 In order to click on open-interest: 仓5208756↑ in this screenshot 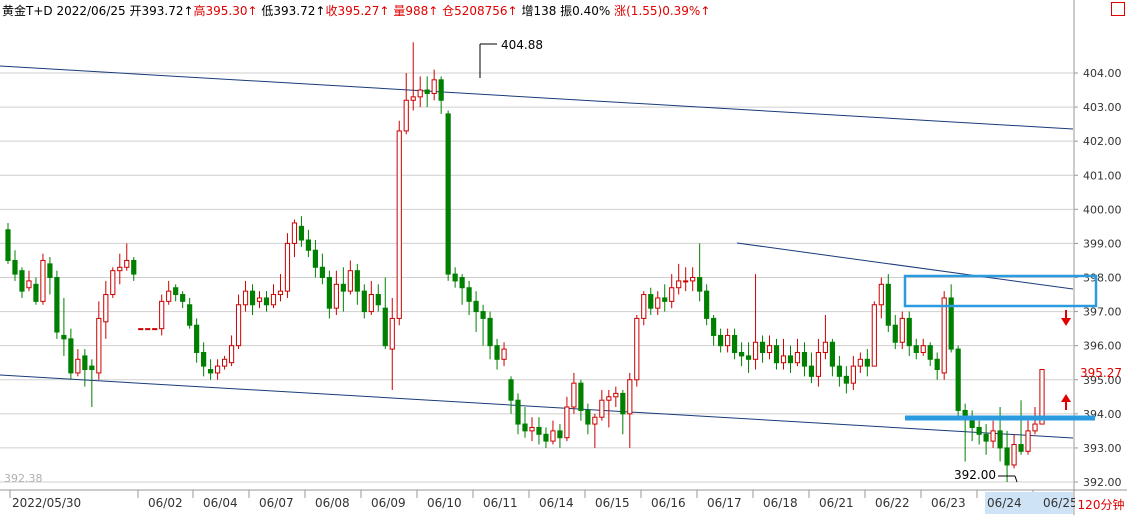, I will do `click(480, 11)`.